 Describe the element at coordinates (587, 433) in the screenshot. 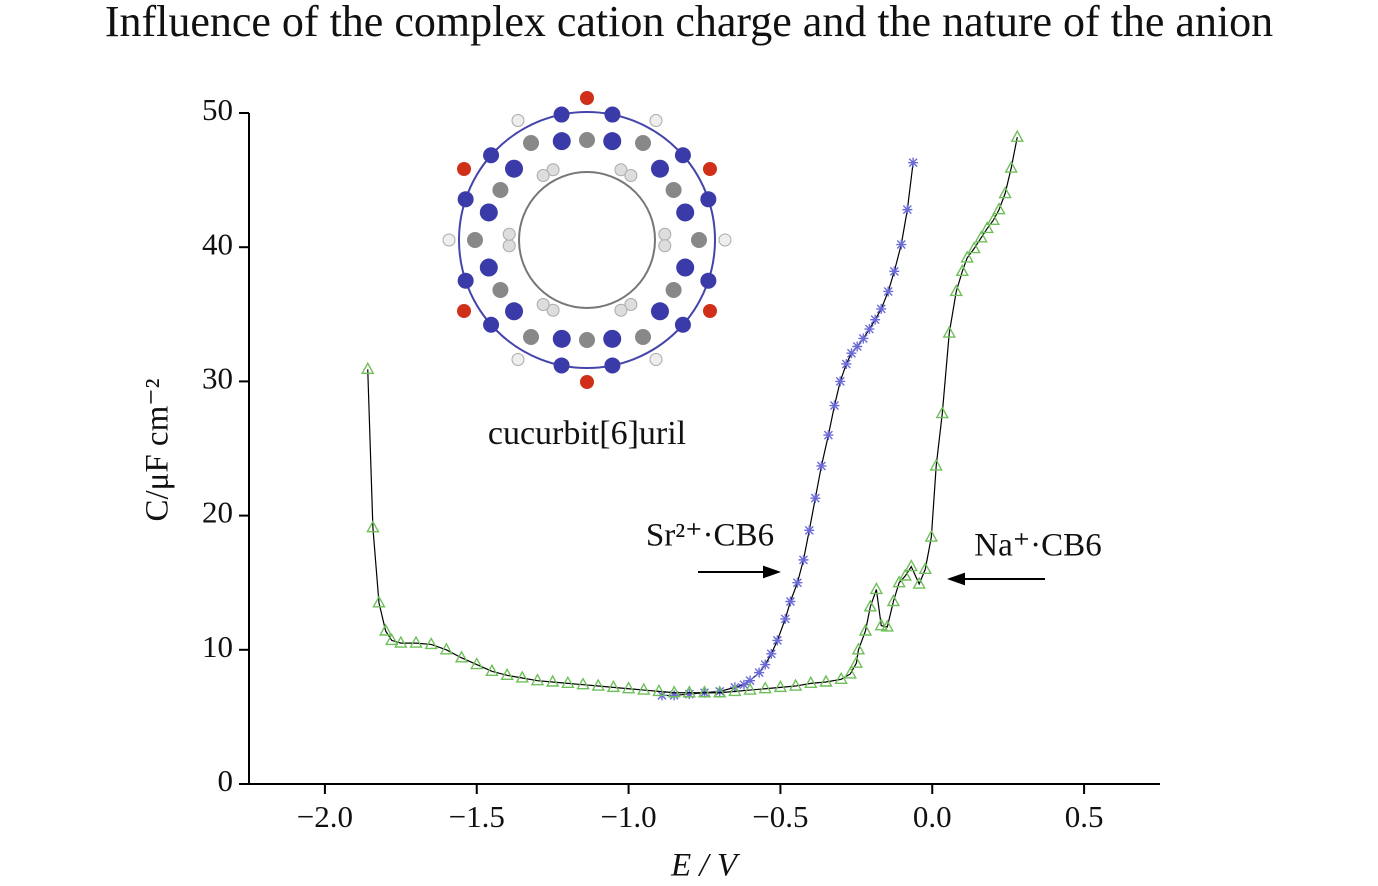

I see `molecule-caption: cucurbit[6]uril` at that location.